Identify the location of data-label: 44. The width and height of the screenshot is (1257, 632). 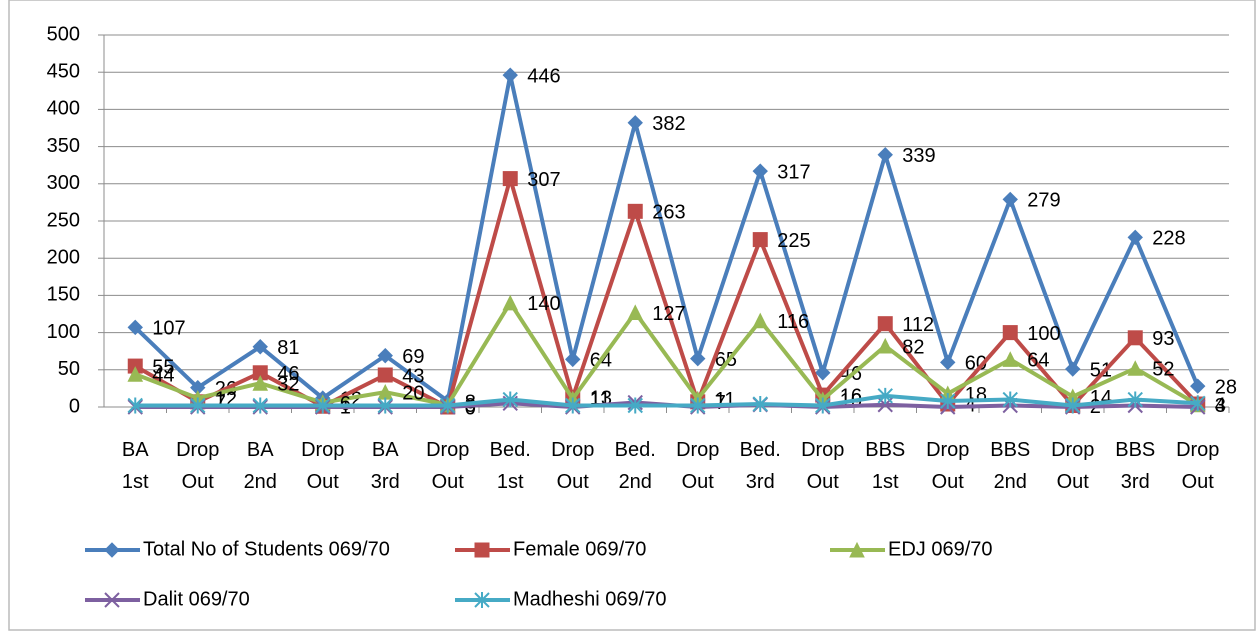
(163, 376).